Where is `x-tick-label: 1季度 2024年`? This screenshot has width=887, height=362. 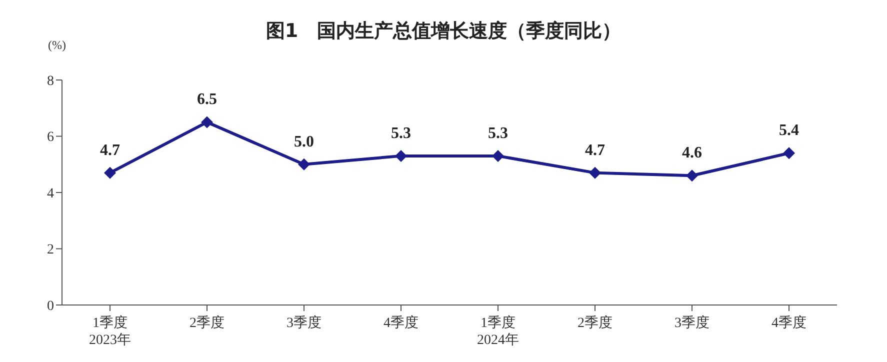 x-tick-label: 1季度 2024年 is located at coordinates (498, 331).